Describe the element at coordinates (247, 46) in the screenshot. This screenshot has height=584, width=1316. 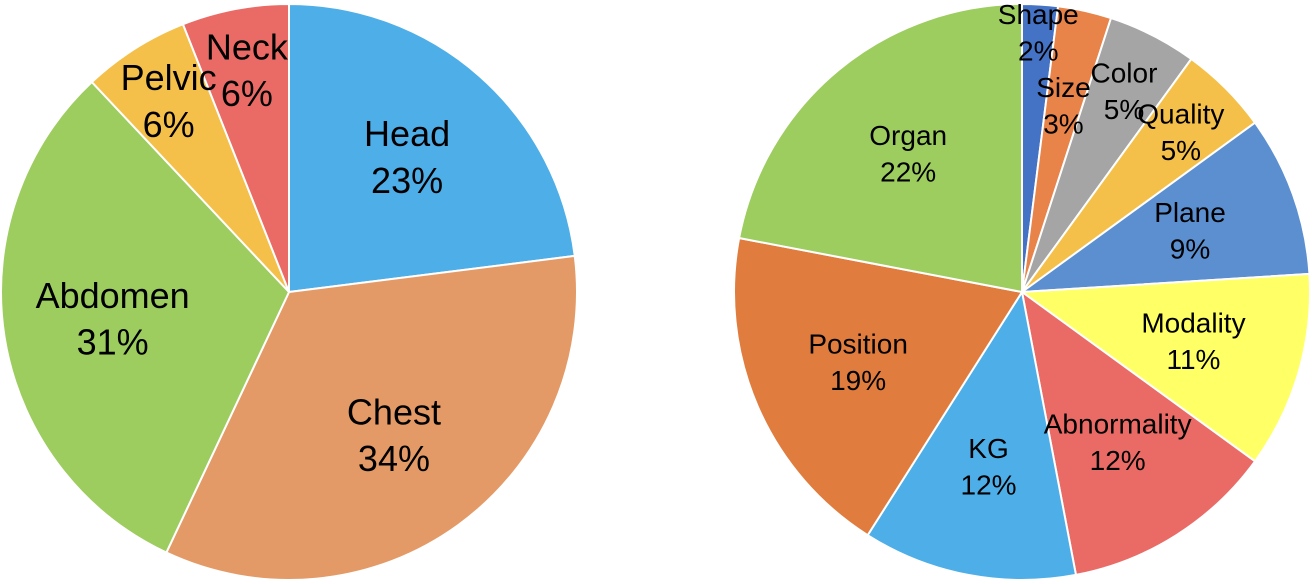
I see `slice-label: Neck` at that location.